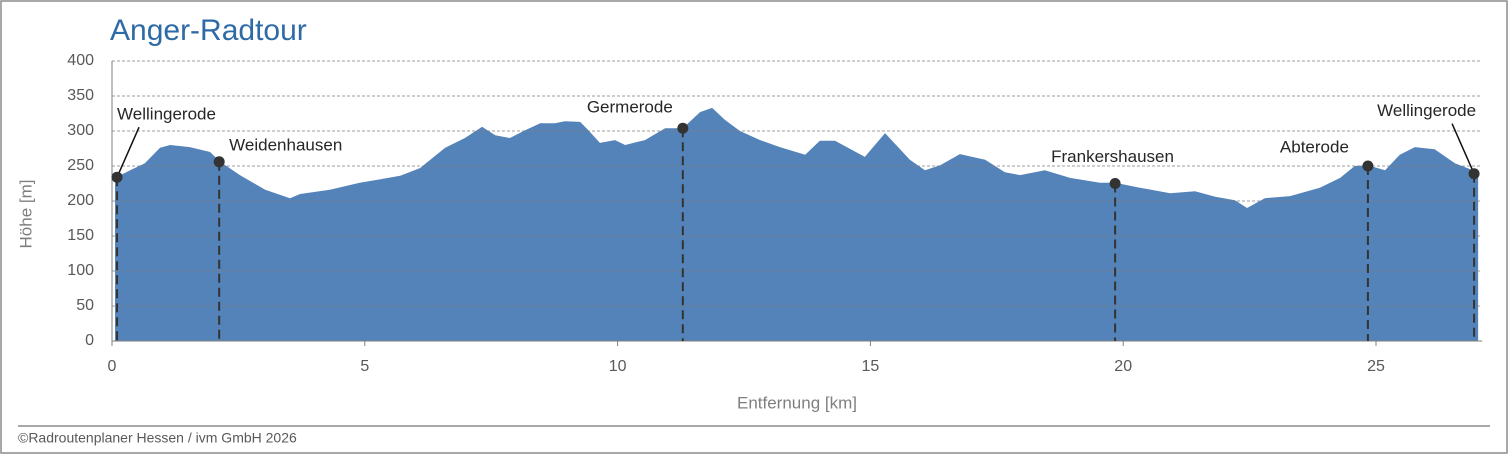  What do you see at coordinates (1376, 366) in the screenshot?
I see `x-tick-label: 25` at bounding box center [1376, 366].